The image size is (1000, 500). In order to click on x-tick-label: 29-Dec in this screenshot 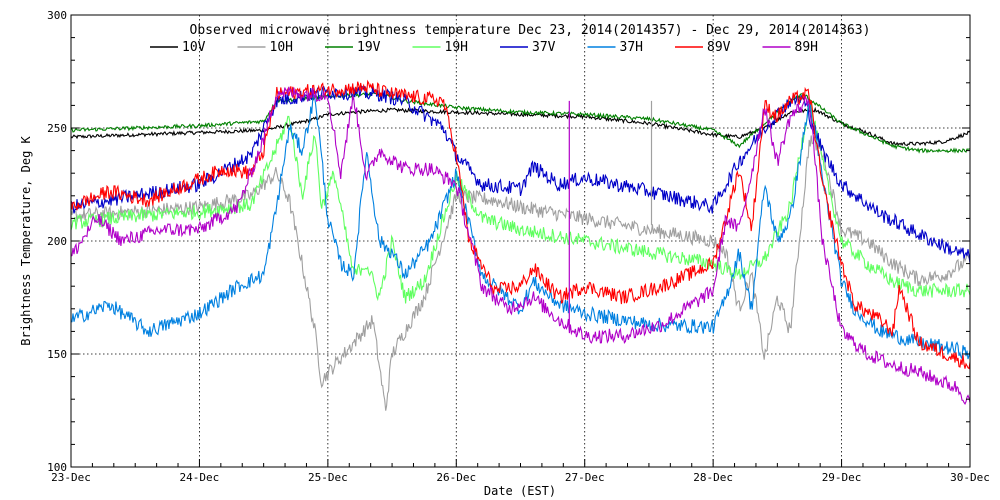, I will do `click(842, 477)`.